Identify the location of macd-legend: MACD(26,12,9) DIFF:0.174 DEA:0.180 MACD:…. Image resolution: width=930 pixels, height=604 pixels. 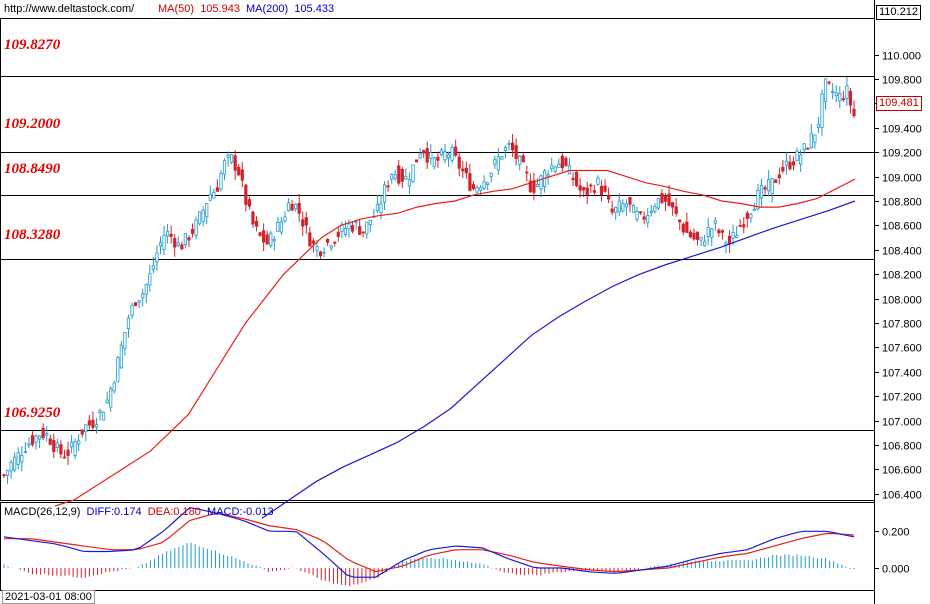
(139, 512).